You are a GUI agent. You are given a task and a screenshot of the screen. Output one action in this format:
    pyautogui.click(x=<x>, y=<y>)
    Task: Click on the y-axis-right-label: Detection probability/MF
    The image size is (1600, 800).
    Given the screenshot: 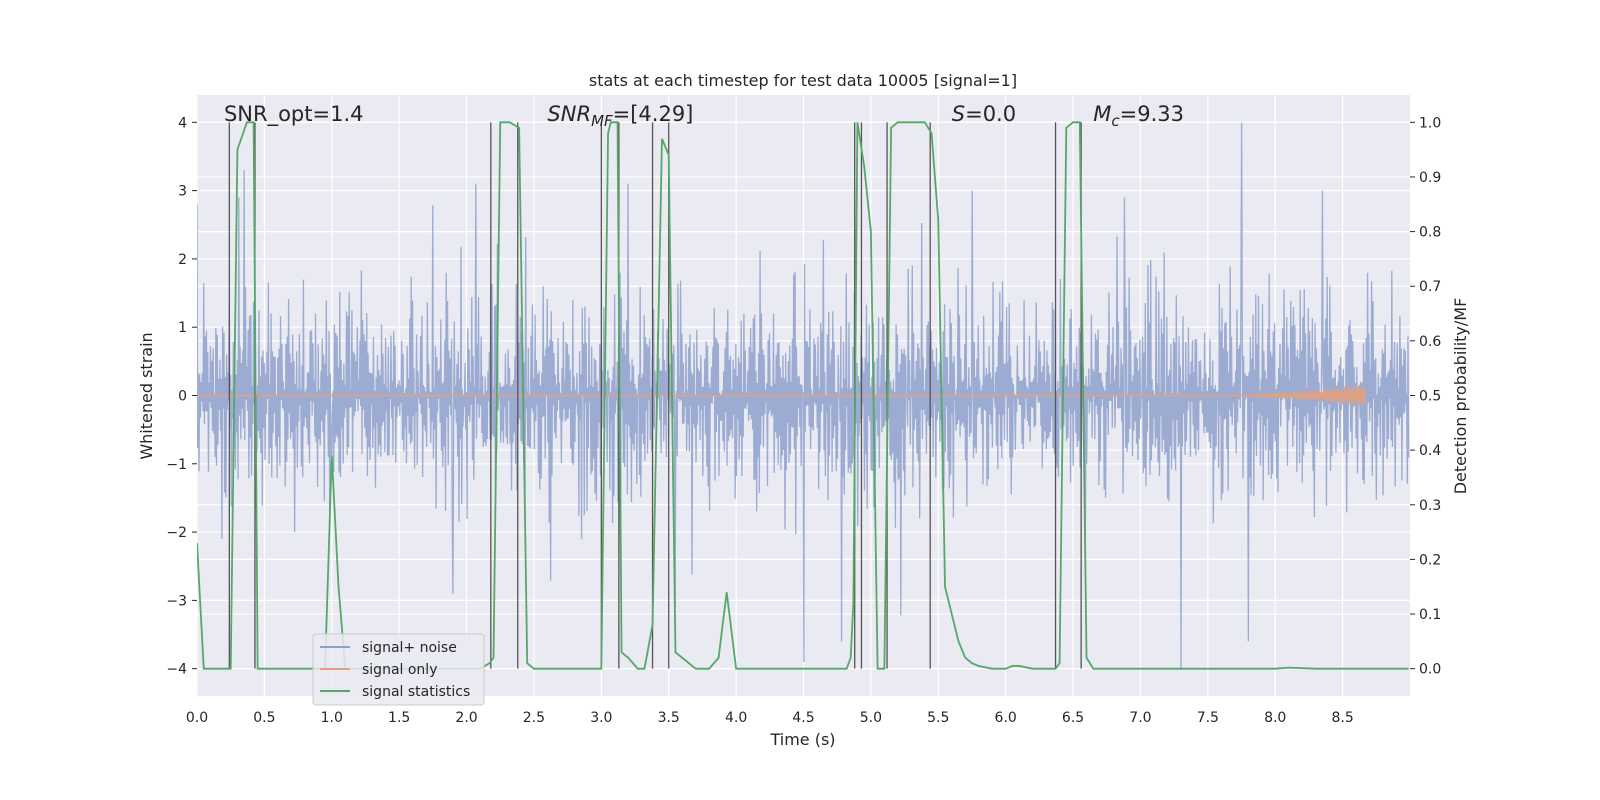 What is the action you would take?
    pyautogui.click(x=1460, y=396)
    